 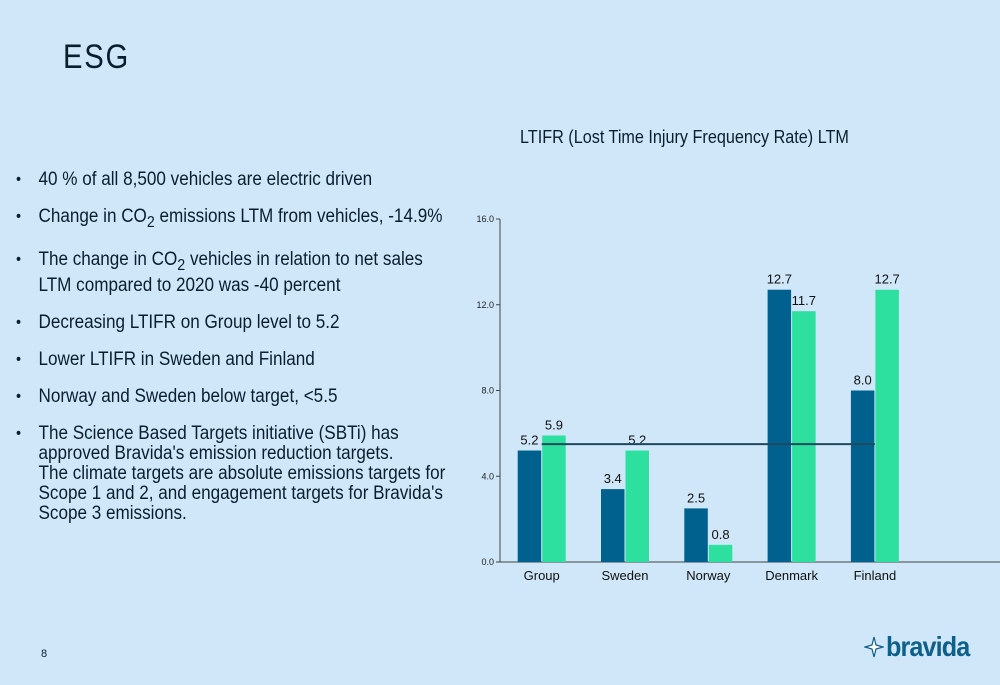 What do you see at coordinates (188, 396) in the screenshot?
I see `bullet-text: Norway and Sweden below target, <5.5` at bounding box center [188, 396].